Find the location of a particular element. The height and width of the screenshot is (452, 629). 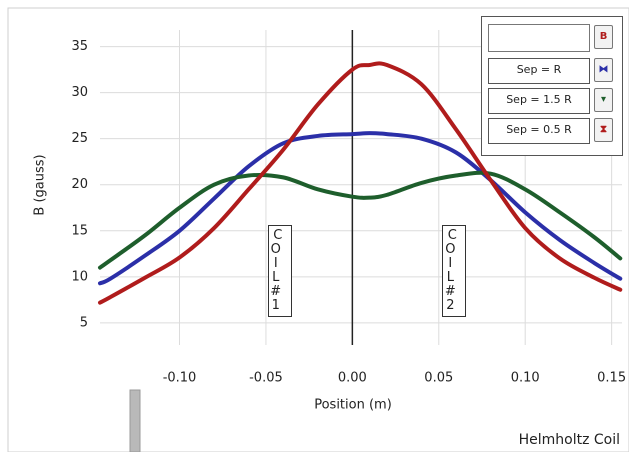

legend-button: ⧗ is located at coordinates (603, 130).